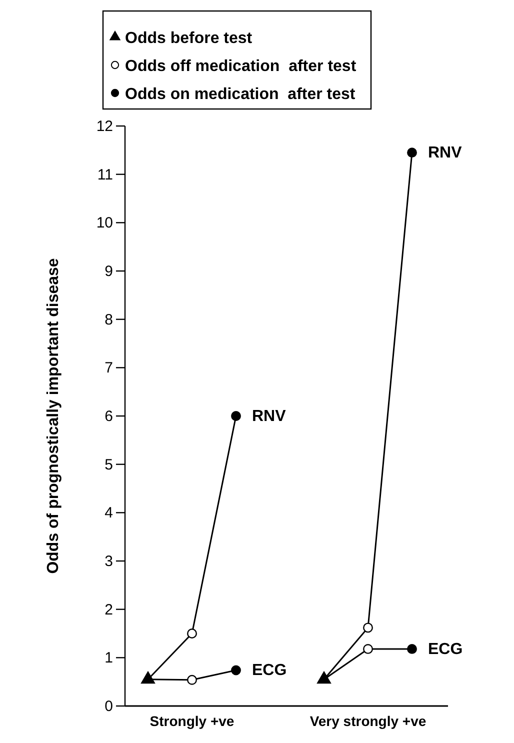 The image size is (514, 743). I want to click on y-tick-label: 6, so click(108, 416).